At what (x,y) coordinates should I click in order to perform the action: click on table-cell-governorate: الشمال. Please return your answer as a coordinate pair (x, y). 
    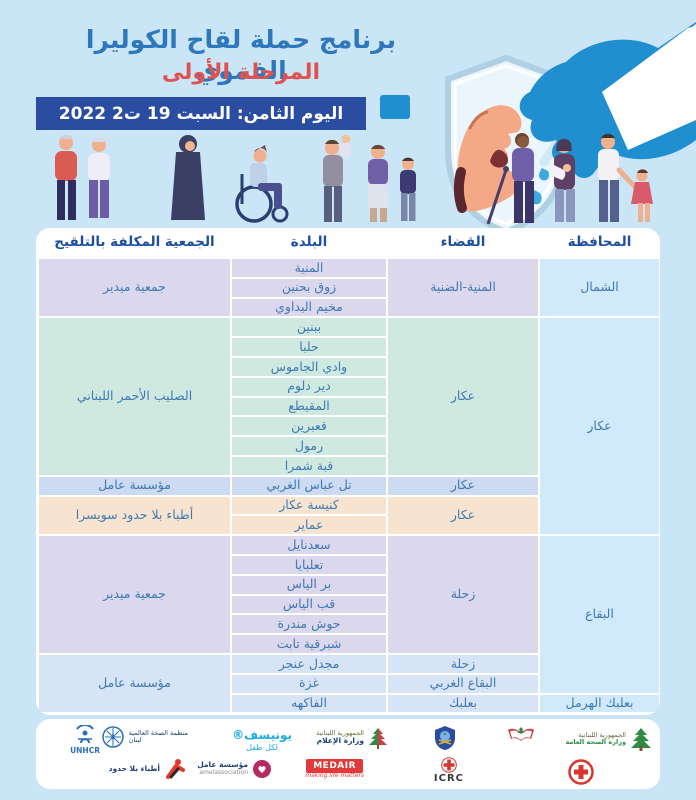
    Looking at the image, I should click on (599, 288).